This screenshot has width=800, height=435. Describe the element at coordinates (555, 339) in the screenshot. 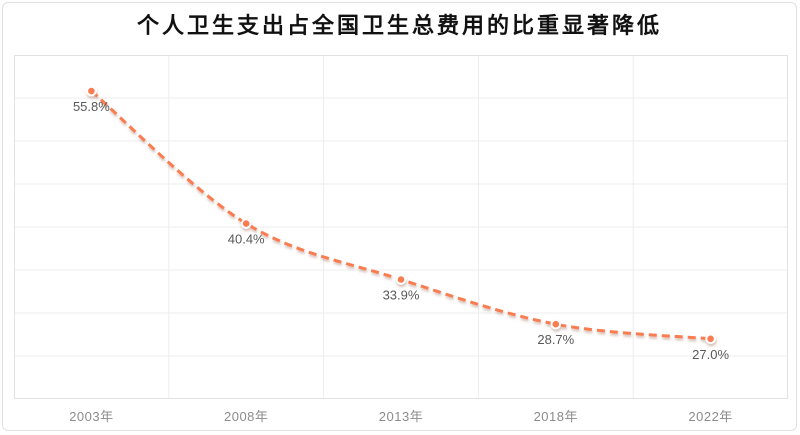

I see `data-point-label: 28.7%` at that location.